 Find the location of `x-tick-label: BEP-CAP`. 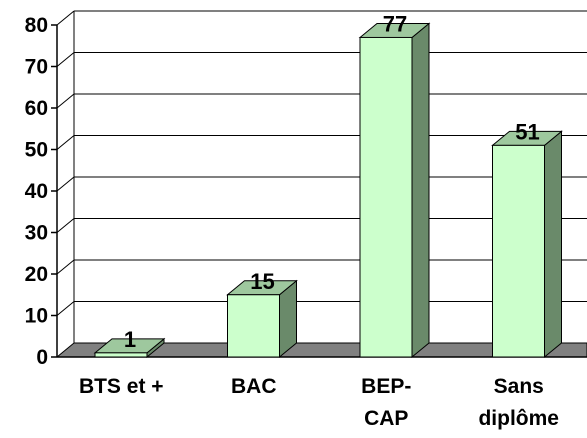

x-tick-label: BEP-CAP is located at coordinates (386, 402).